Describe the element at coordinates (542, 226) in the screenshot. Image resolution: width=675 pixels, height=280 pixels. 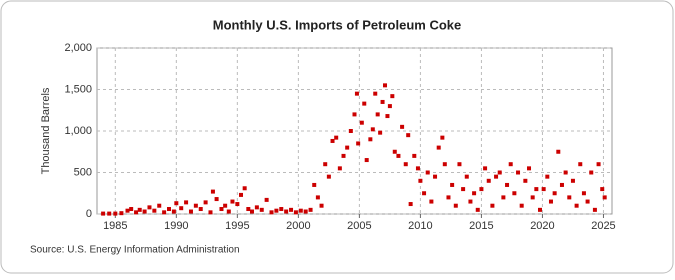
I see `x-tick-label: 2020` at that location.